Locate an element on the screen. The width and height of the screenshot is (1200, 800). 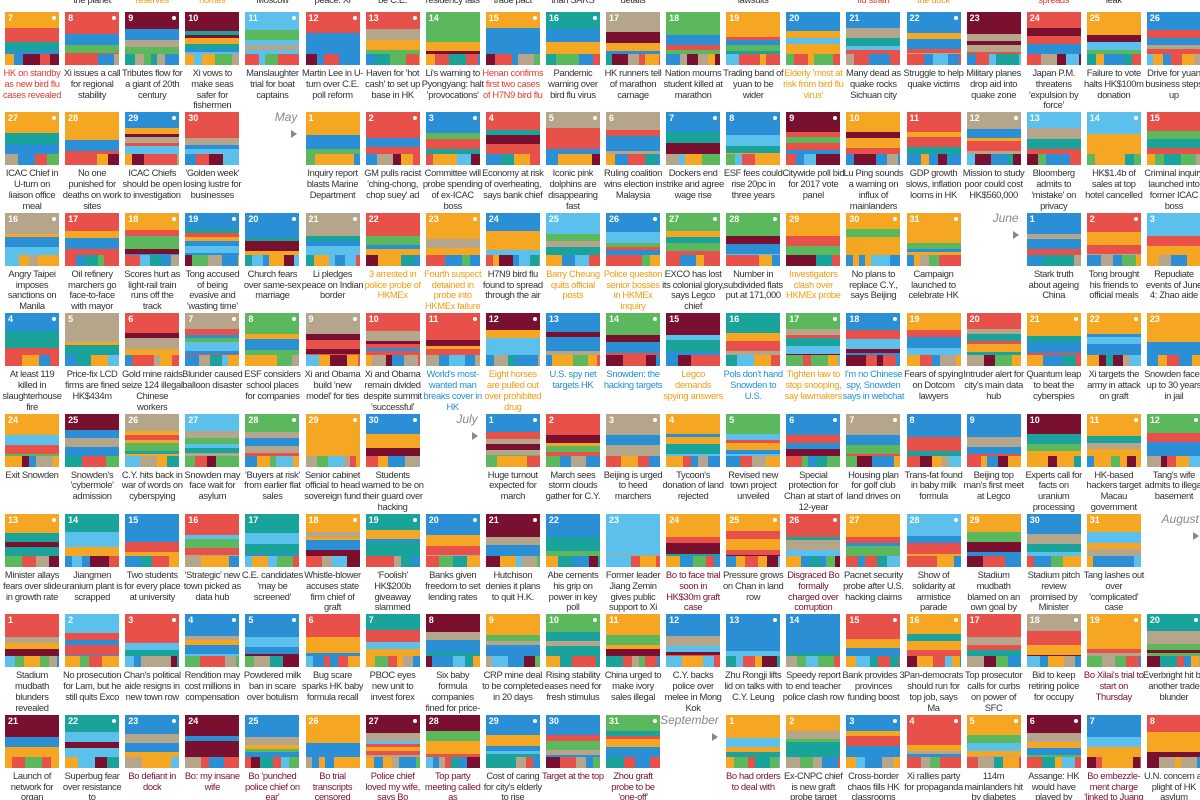
caption: lawsuits is located at coordinates (753, 3).